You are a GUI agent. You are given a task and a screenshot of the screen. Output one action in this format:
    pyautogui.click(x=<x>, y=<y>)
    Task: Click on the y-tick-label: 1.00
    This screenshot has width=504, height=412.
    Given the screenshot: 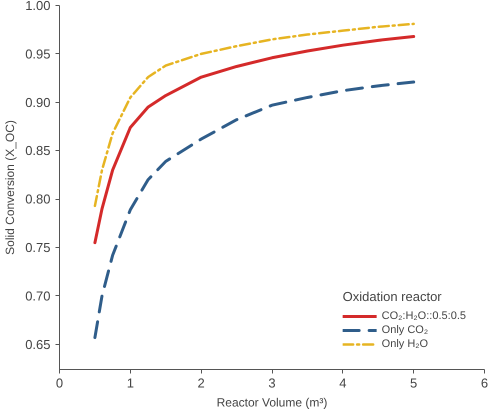 What is the action you would take?
    pyautogui.click(x=38, y=6)
    